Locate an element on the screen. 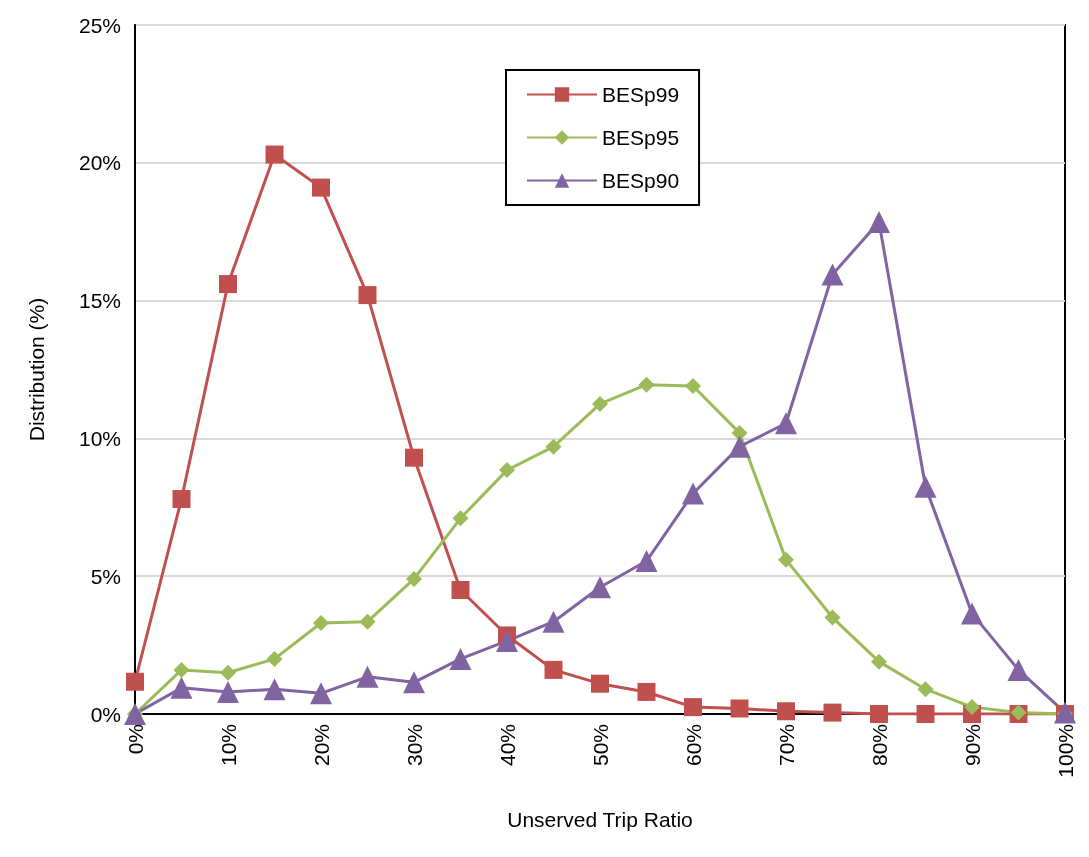 The height and width of the screenshot is (857, 1089). legend-label: BESp95 is located at coordinates (641, 137).